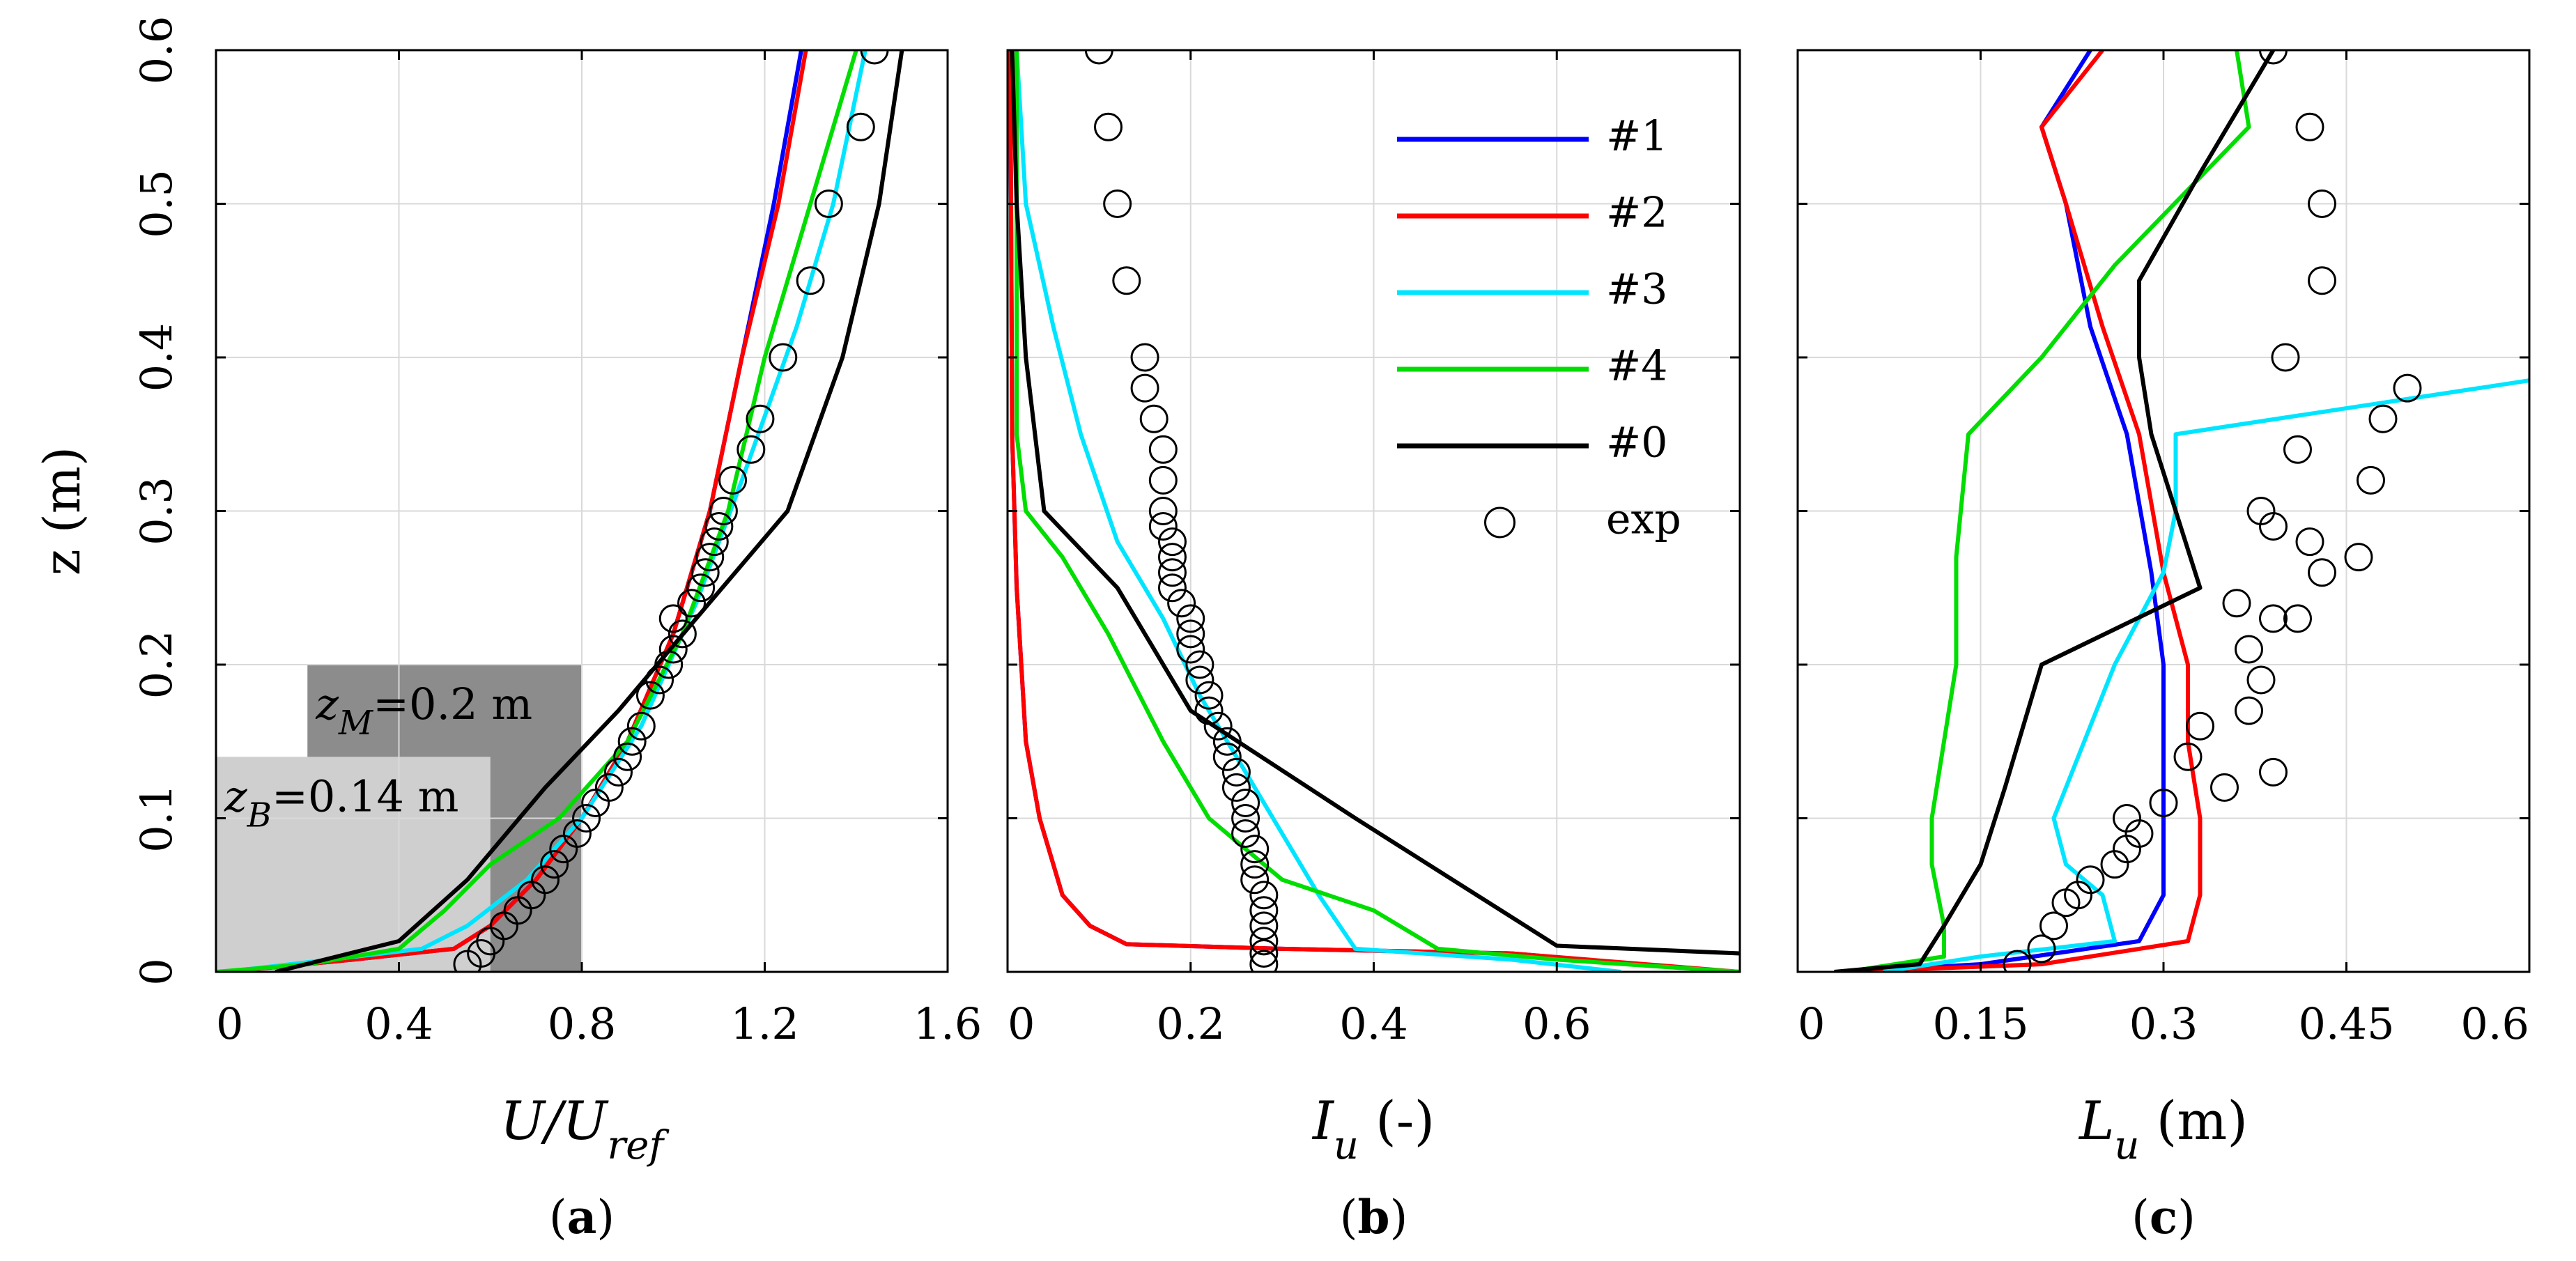  Describe the element at coordinates (2494, 1023) in the screenshot. I see `x-tick-label: 0.6` at that location.